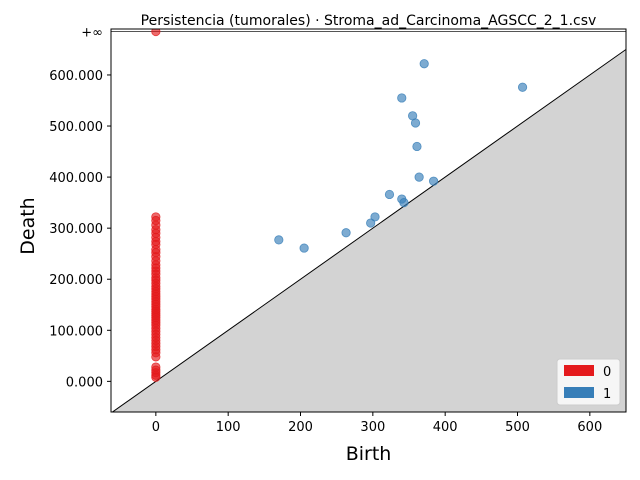 This screenshot has height=480, width=640. I want to click on y-tick-label: 600.000, so click(76, 76).